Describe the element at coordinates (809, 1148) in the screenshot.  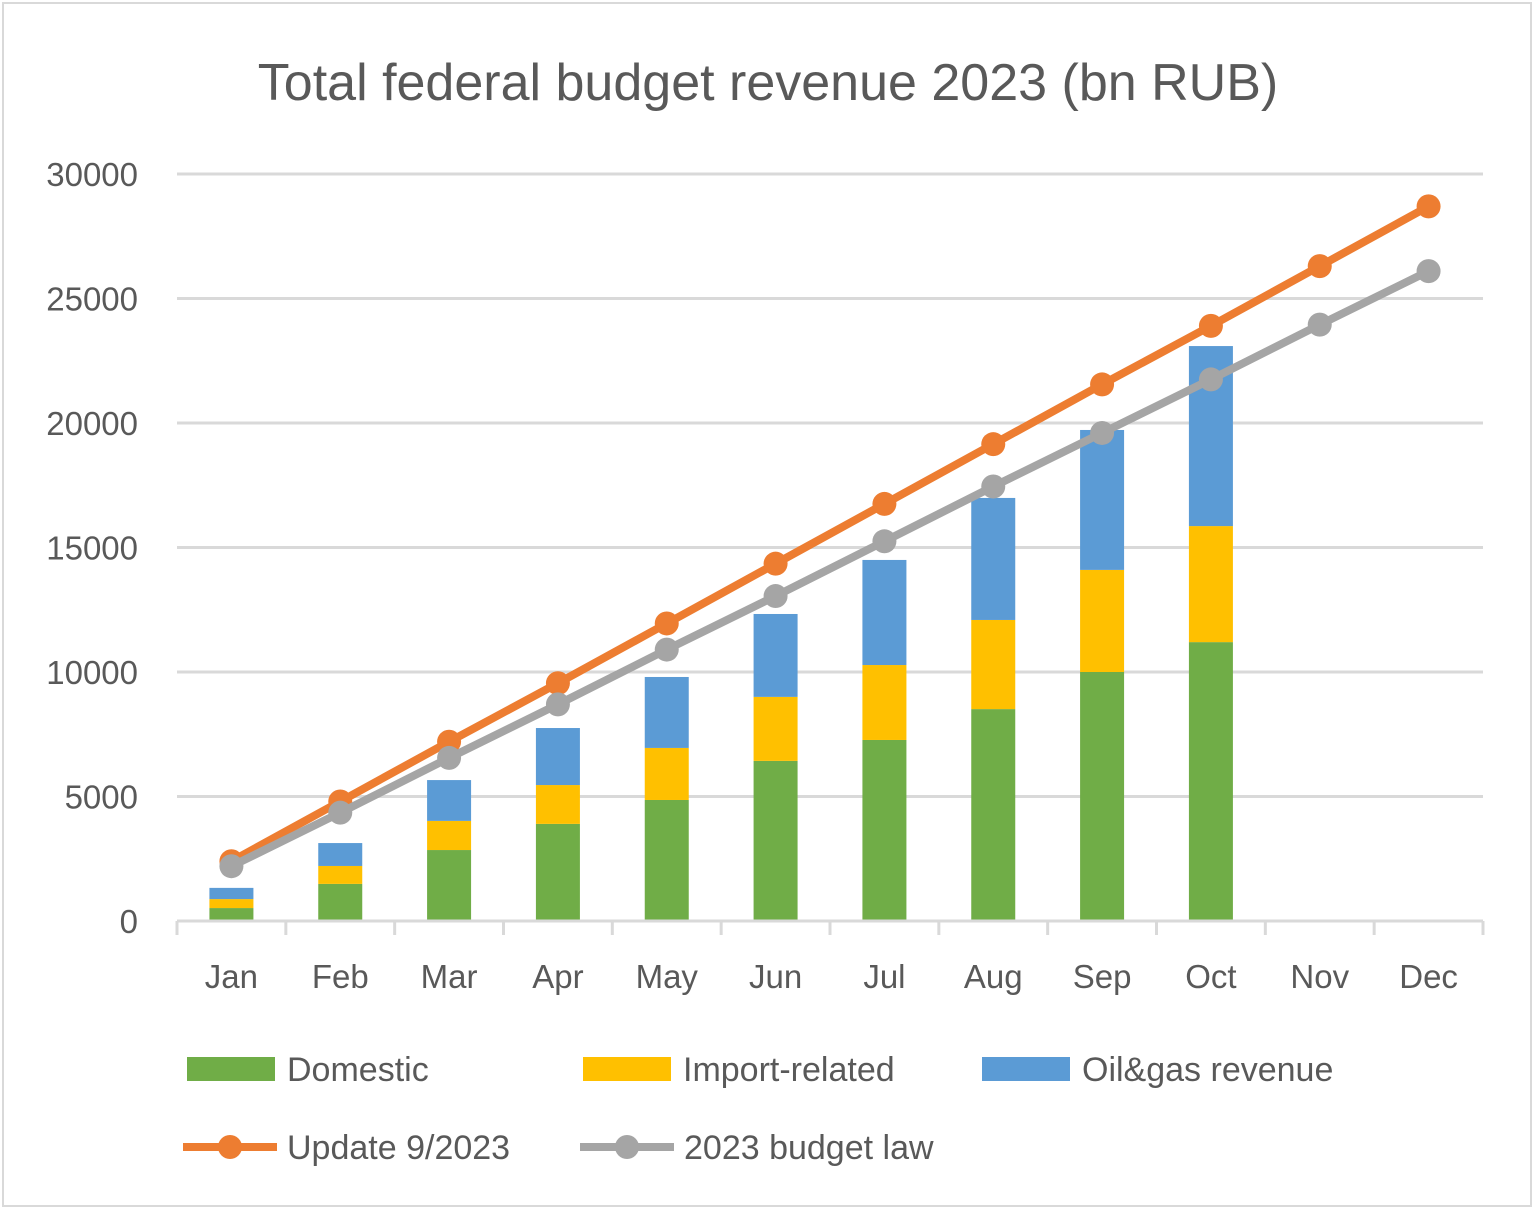
I see `legend-label: 2023 budget law` at that location.